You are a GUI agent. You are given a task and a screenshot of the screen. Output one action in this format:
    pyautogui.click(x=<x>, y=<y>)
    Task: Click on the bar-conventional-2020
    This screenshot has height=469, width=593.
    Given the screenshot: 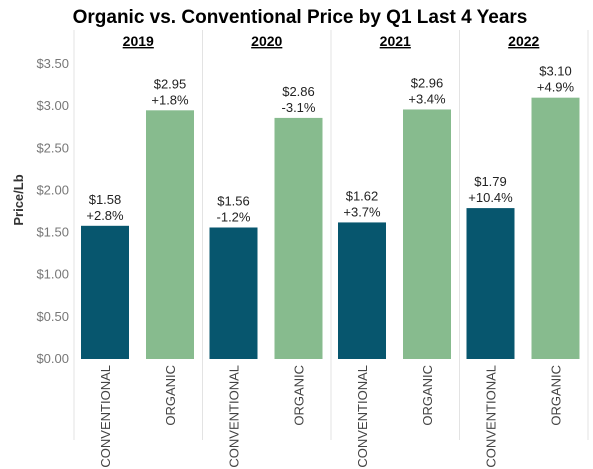 What is the action you would take?
    pyautogui.click(x=233, y=293)
    